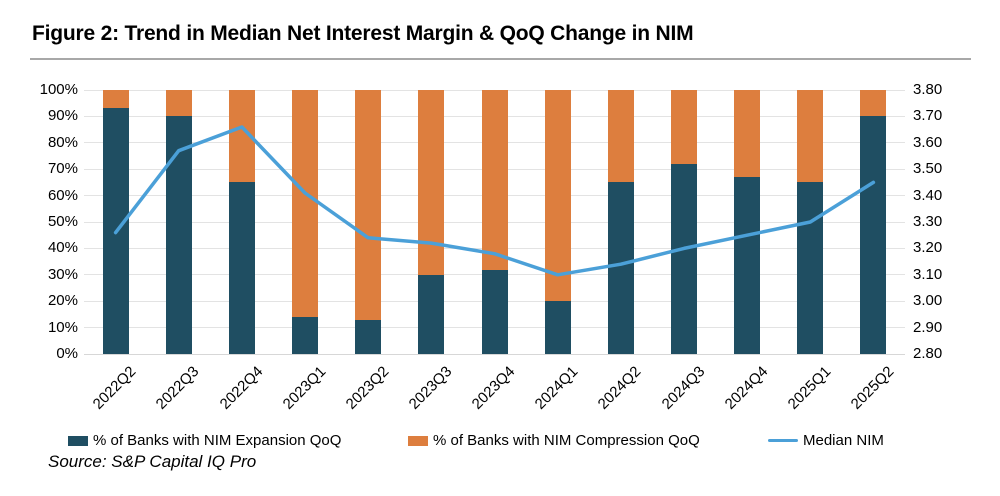 This screenshot has width=1000, height=496. I want to click on axis-tick-label: 3.30, so click(928, 221).